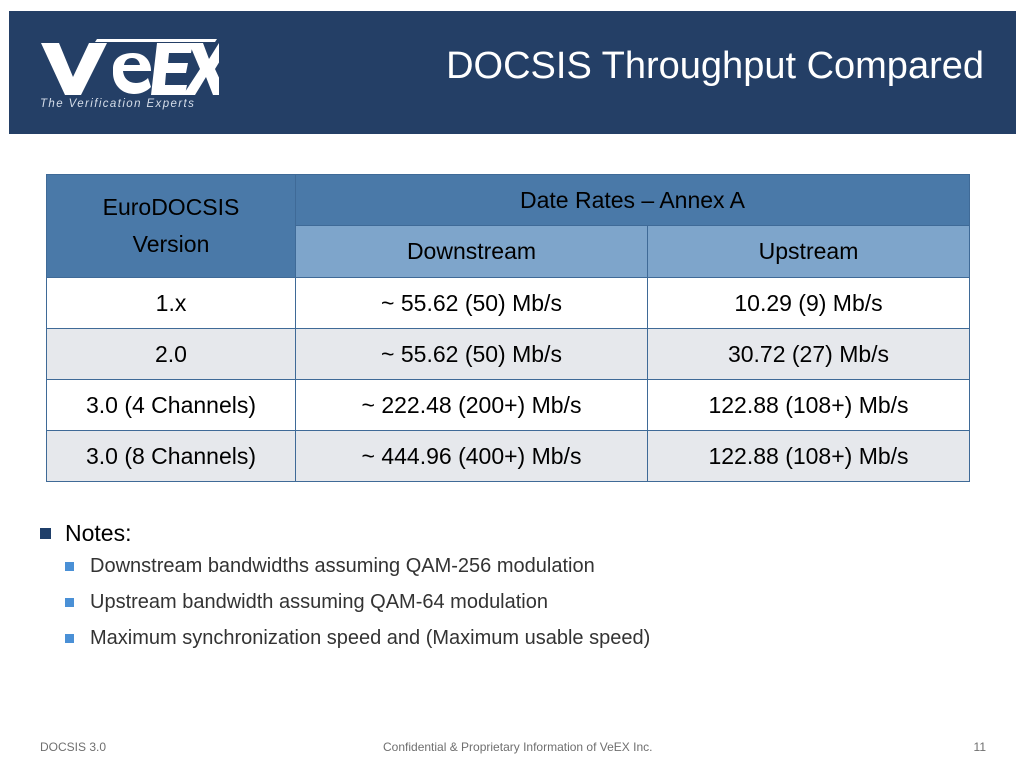  I want to click on page-number: 11, so click(979, 747).